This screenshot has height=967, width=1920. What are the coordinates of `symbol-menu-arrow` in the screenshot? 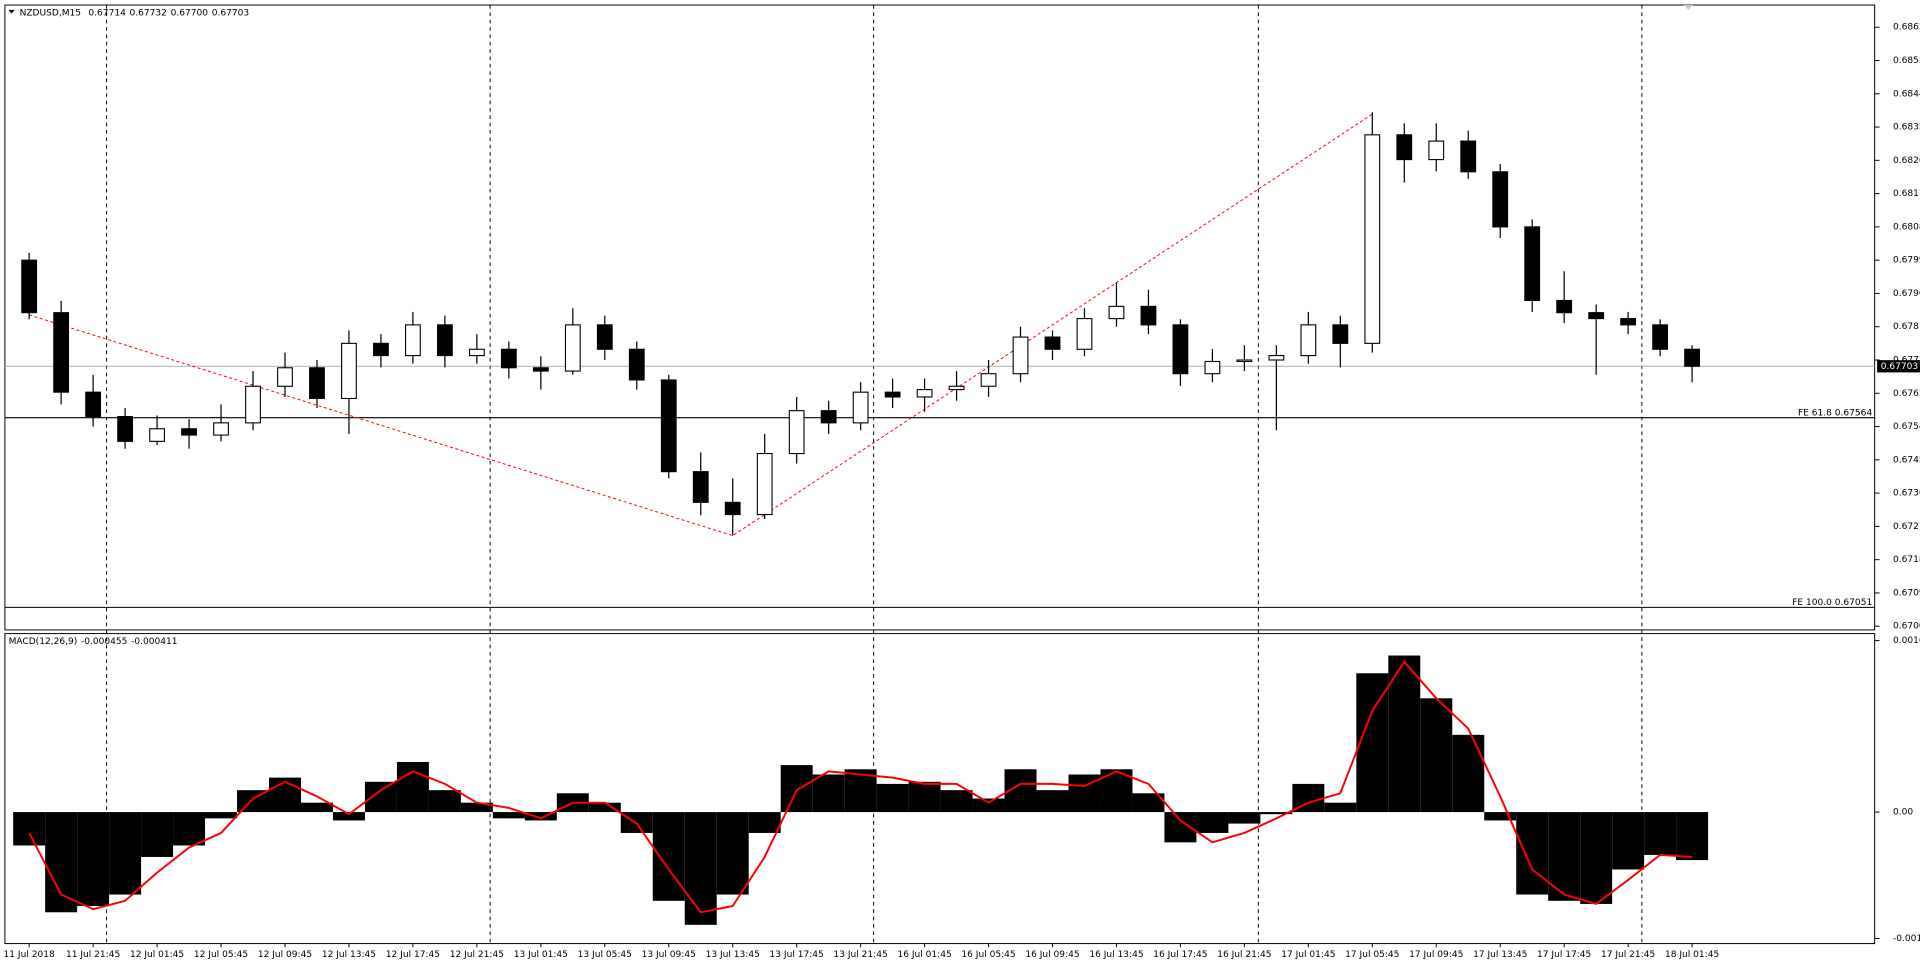 It's located at (11, 11).